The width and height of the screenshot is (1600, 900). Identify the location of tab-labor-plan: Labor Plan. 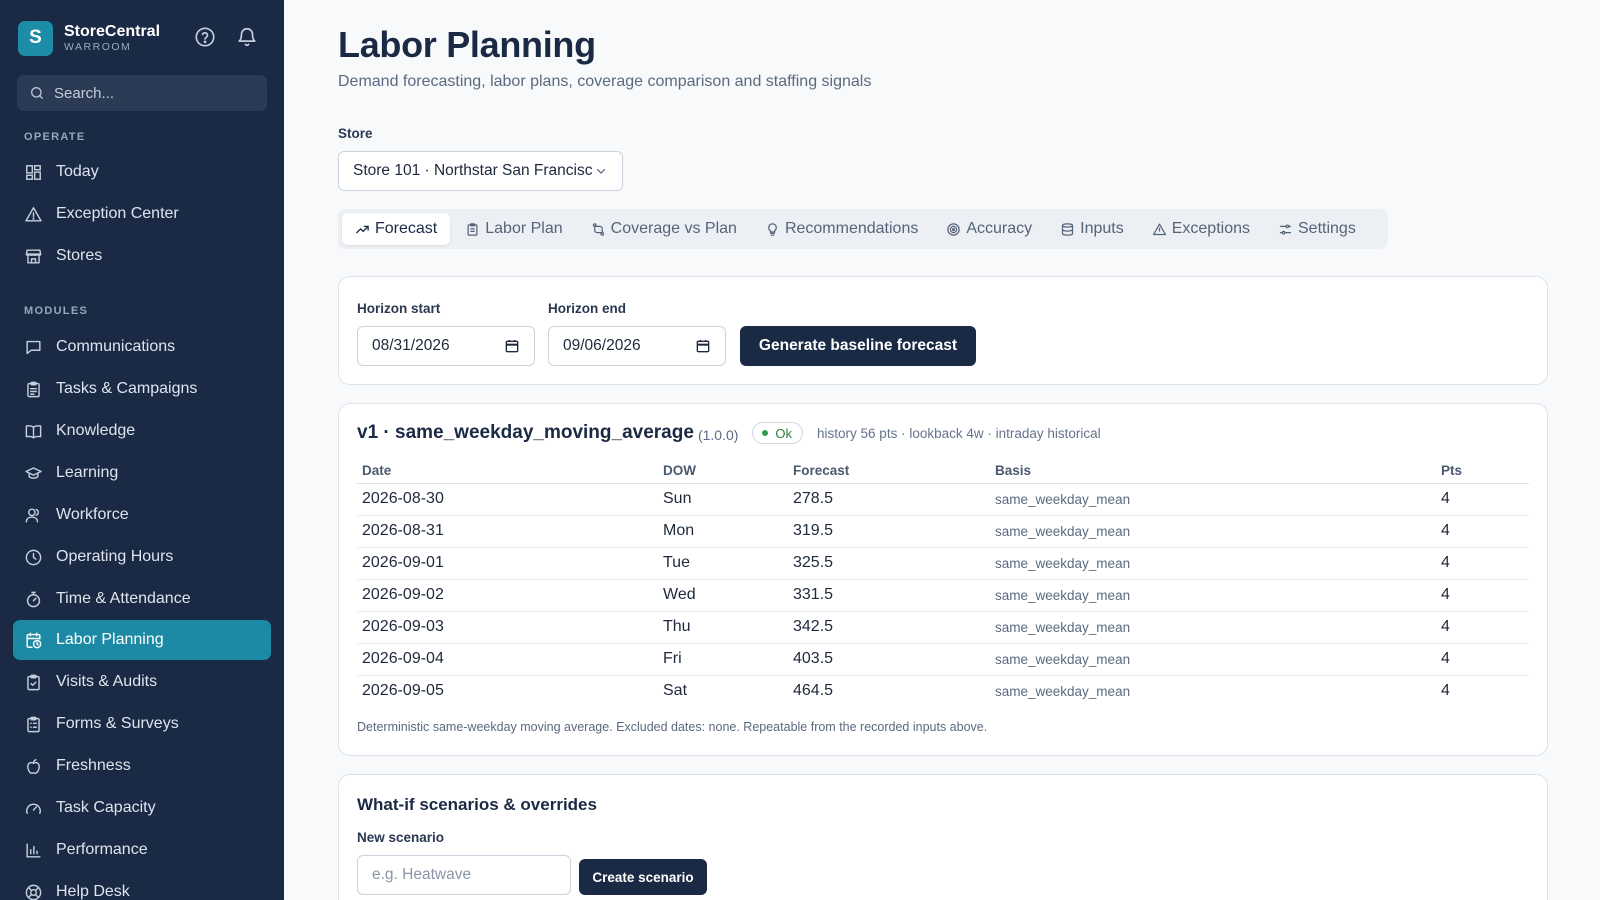
(513, 229).